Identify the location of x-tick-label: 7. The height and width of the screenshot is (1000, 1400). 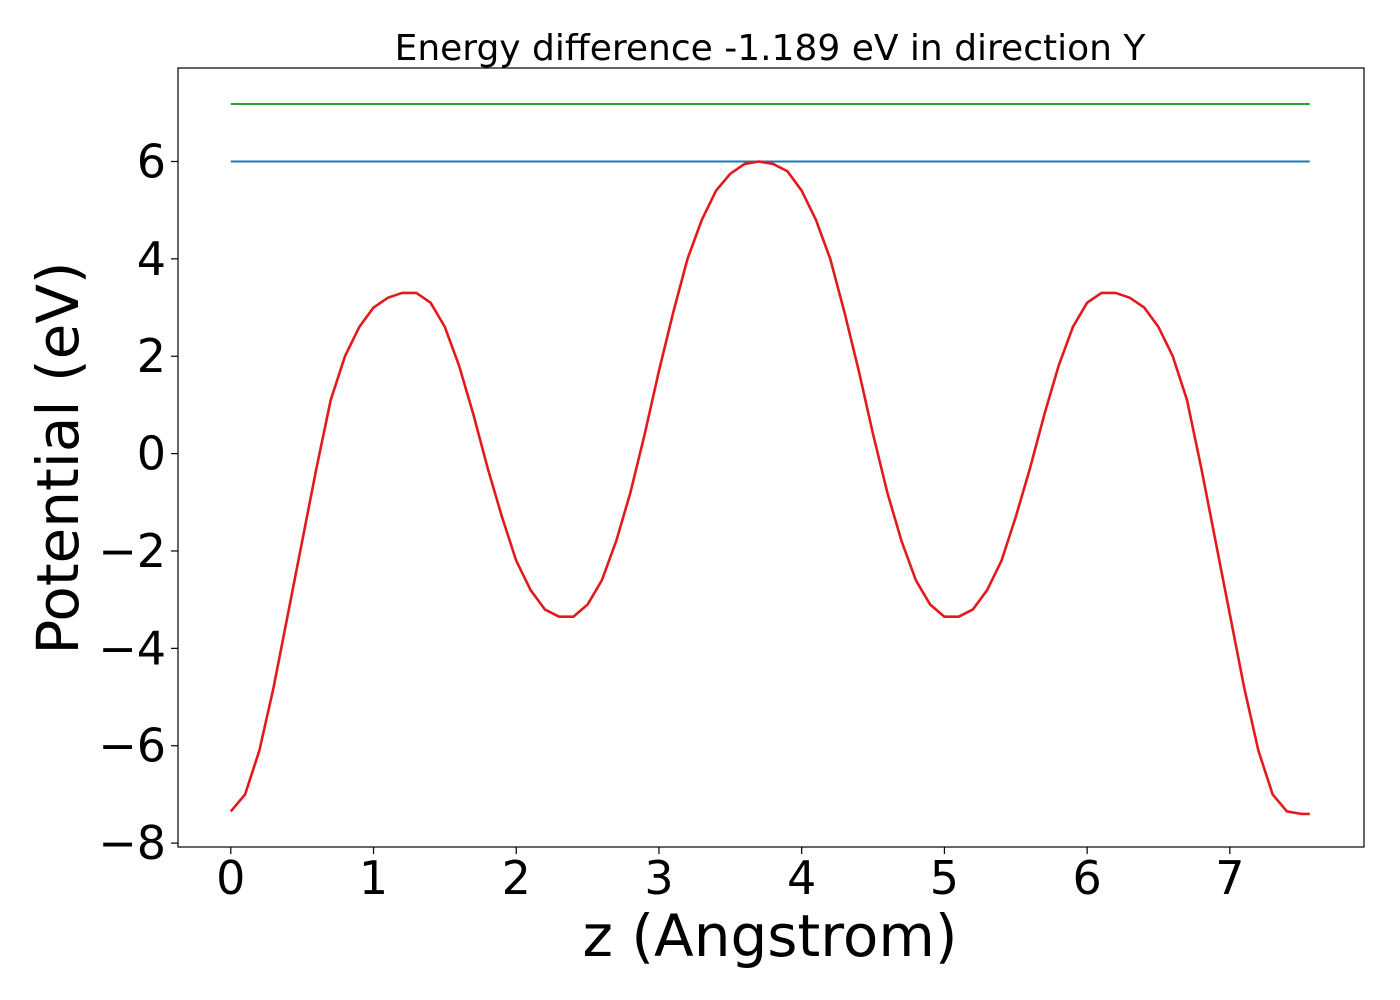
(1229, 878).